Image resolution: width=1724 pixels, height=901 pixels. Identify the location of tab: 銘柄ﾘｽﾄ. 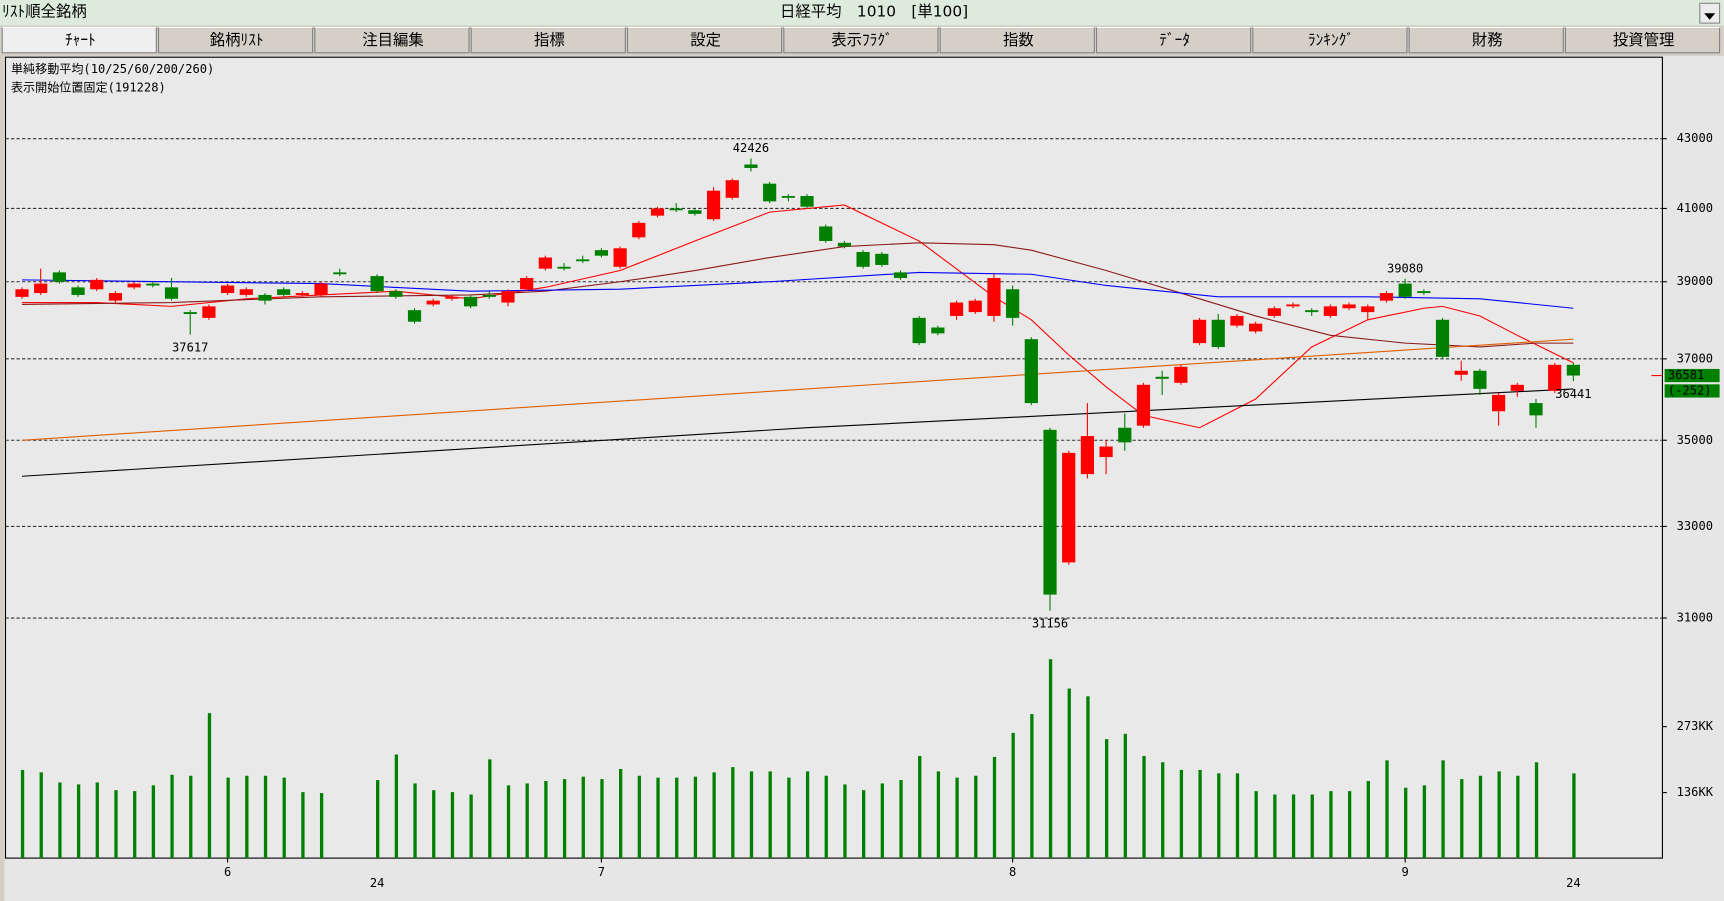
(235, 40).